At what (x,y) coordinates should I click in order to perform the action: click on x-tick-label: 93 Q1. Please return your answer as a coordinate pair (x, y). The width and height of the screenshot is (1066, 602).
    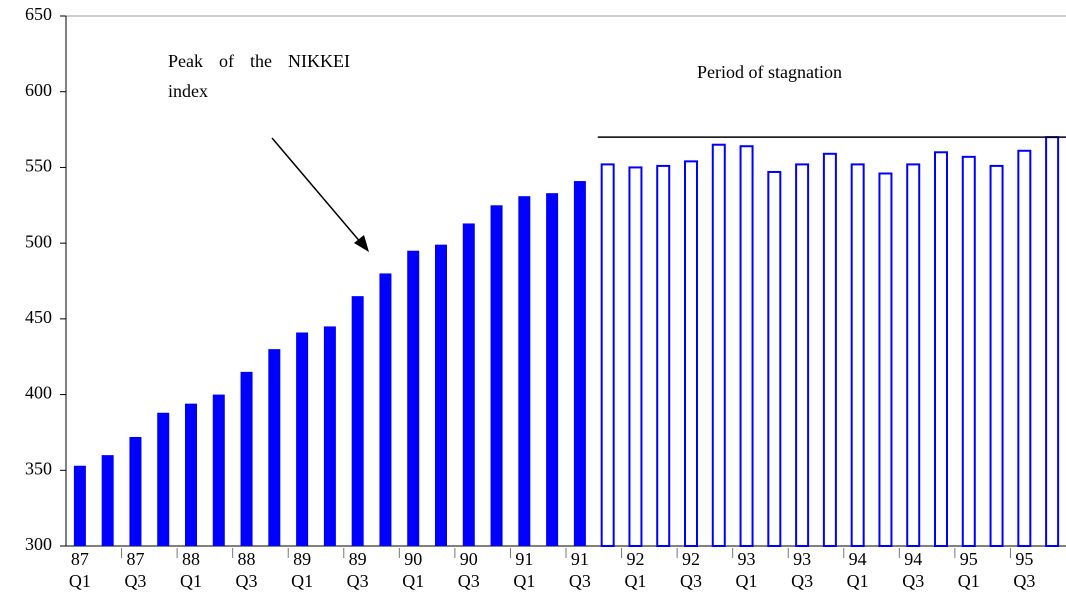
    Looking at the image, I should click on (746, 570).